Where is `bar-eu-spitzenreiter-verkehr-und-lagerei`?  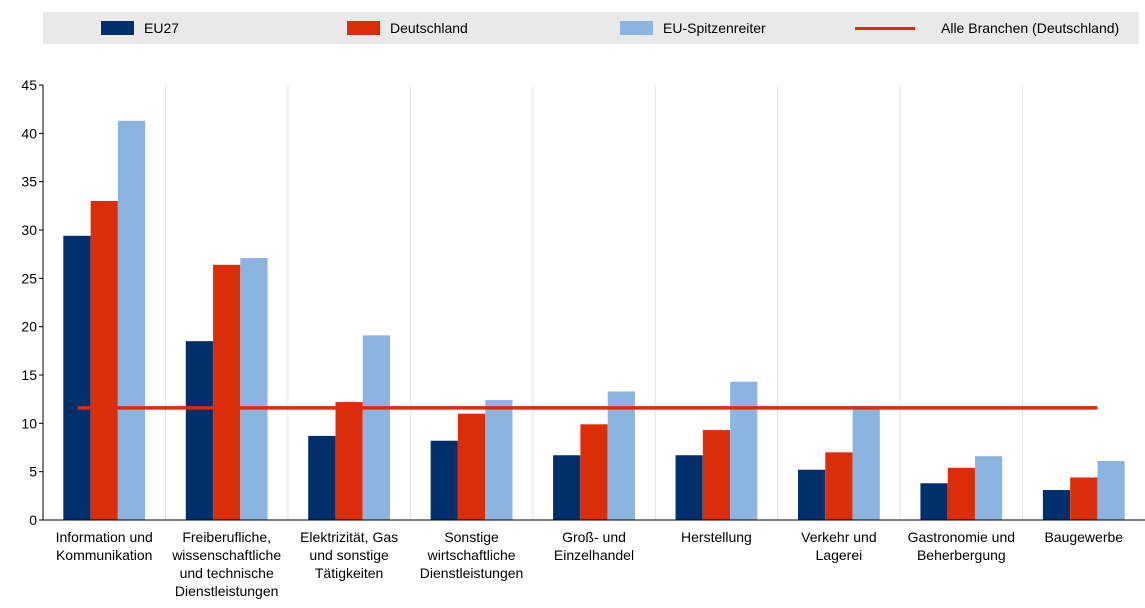 bar-eu-spitzenreiter-verkehr-und-lagerei is located at coordinates (866, 462).